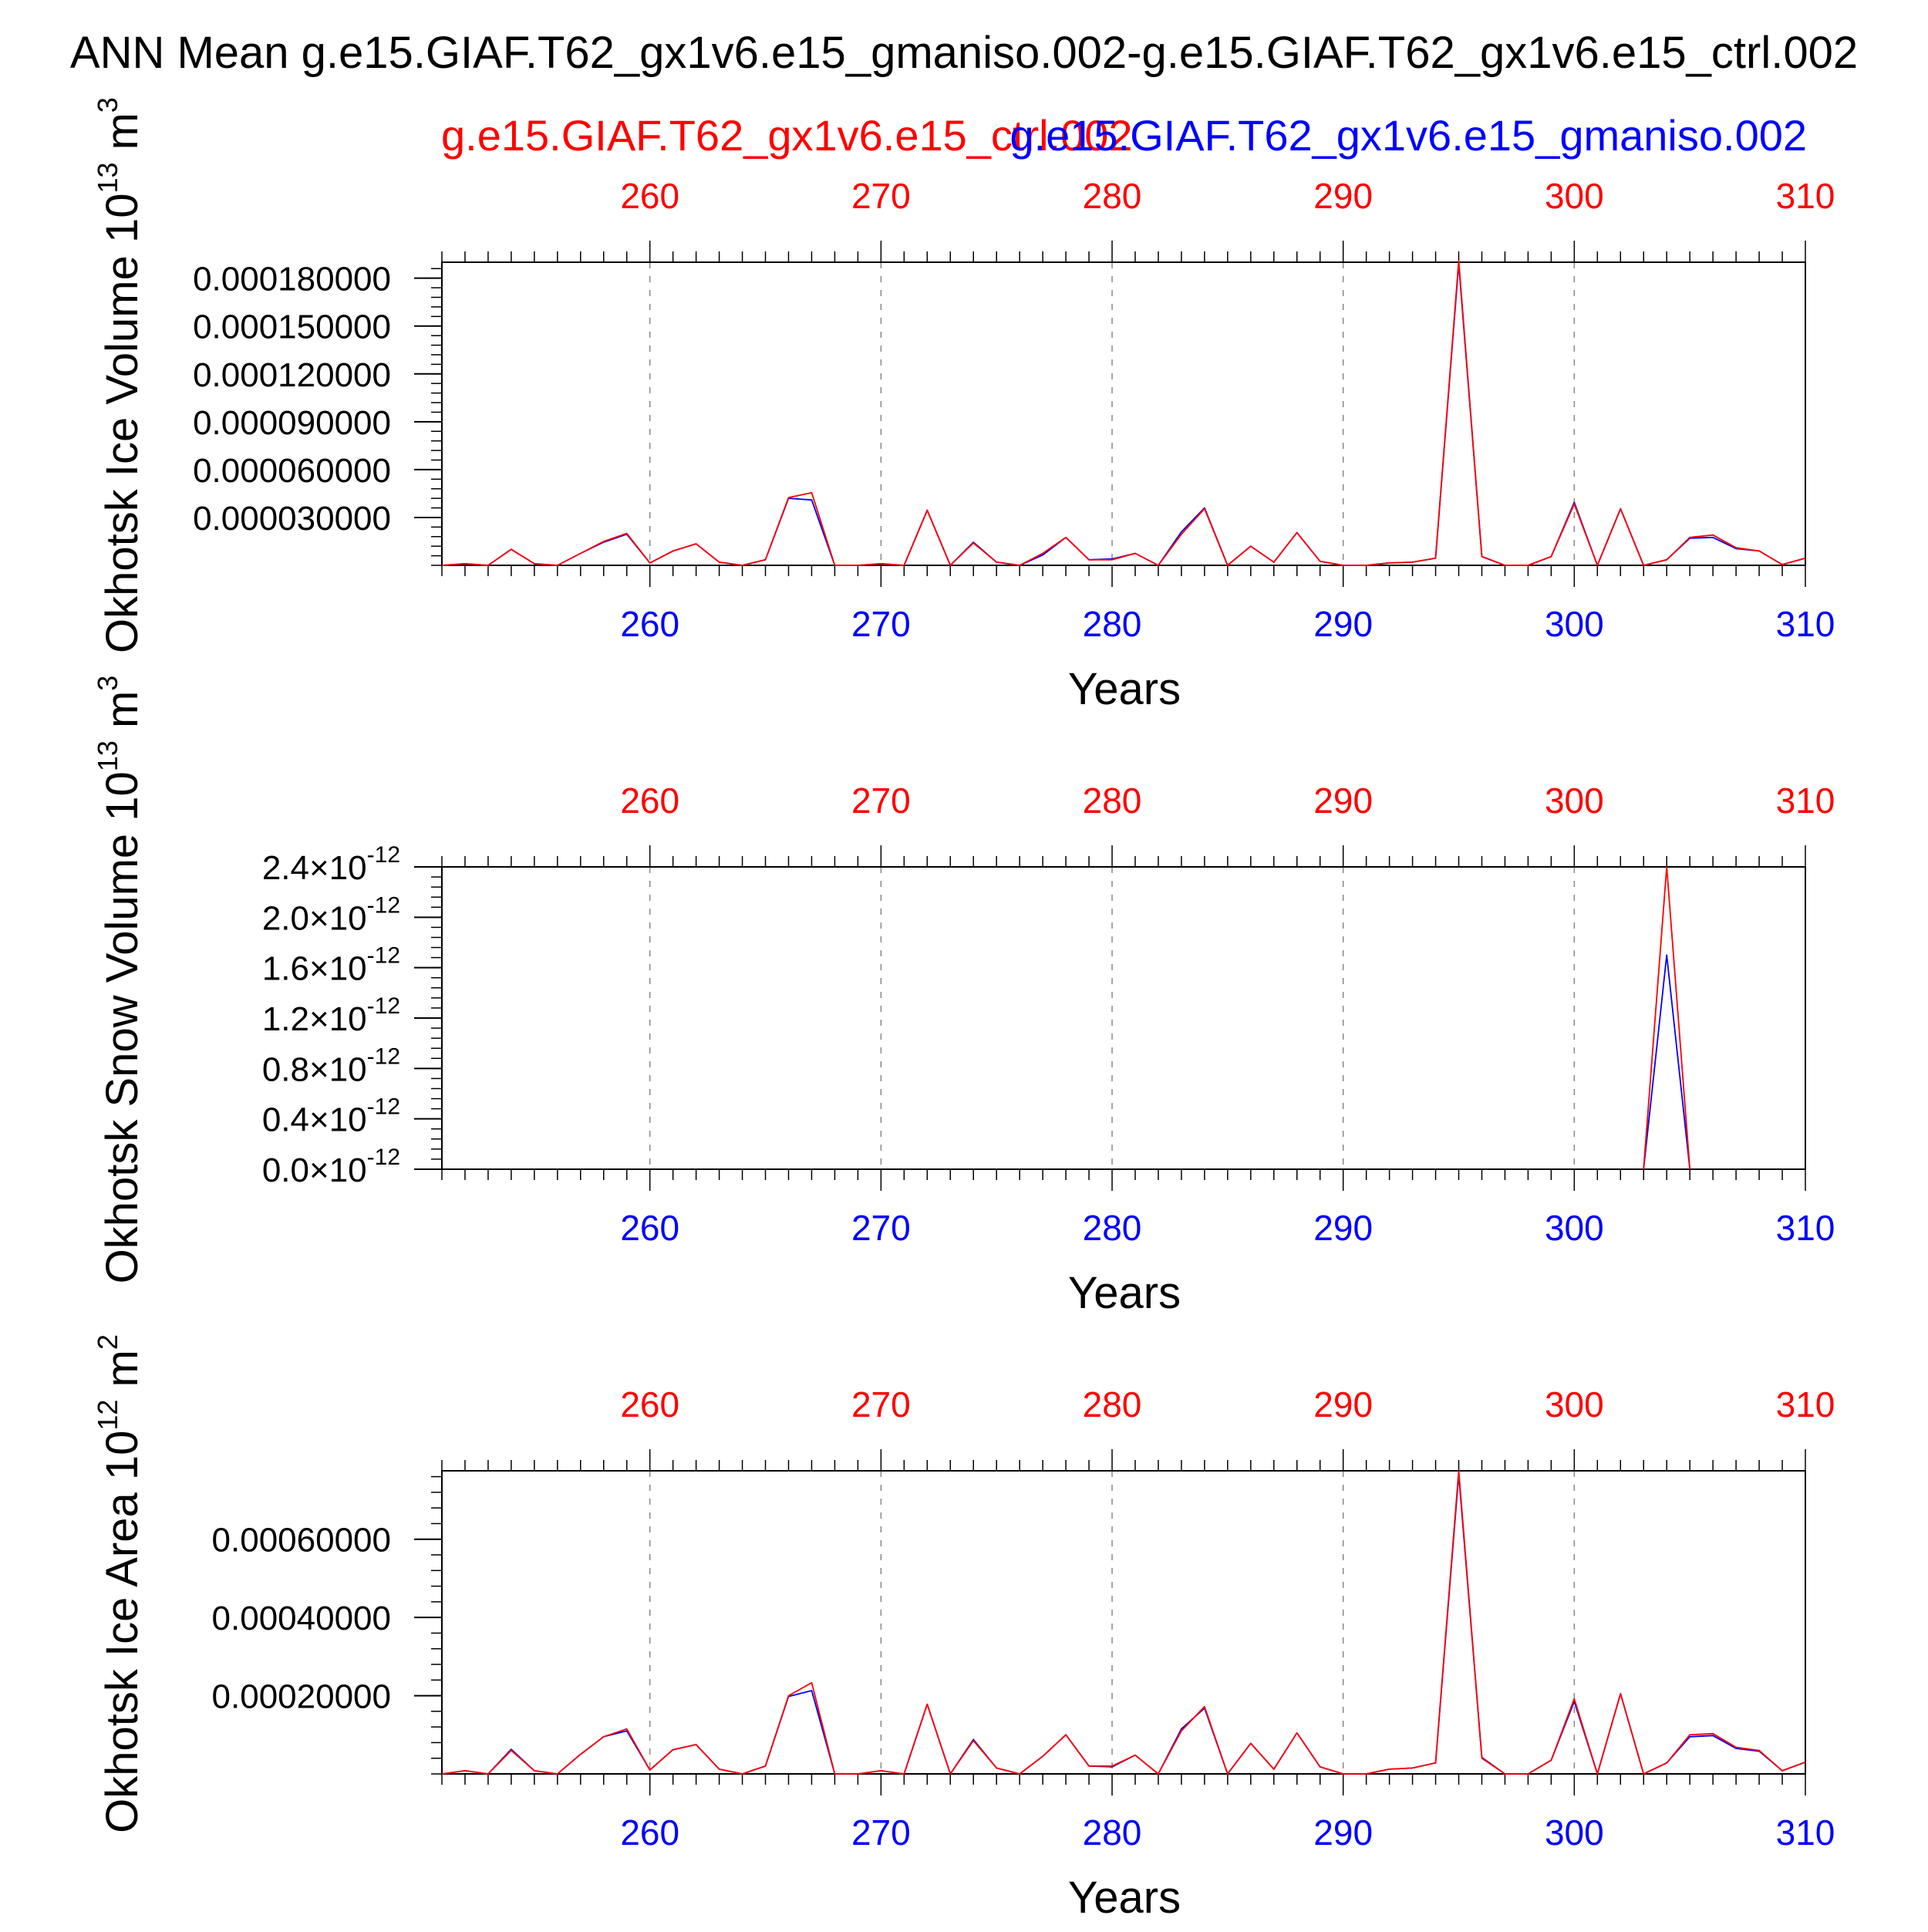 This screenshot has height=1932, width=1928. Describe the element at coordinates (292, 375) in the screenshot. I see `y-tick-label: 0.000120000` at that location.